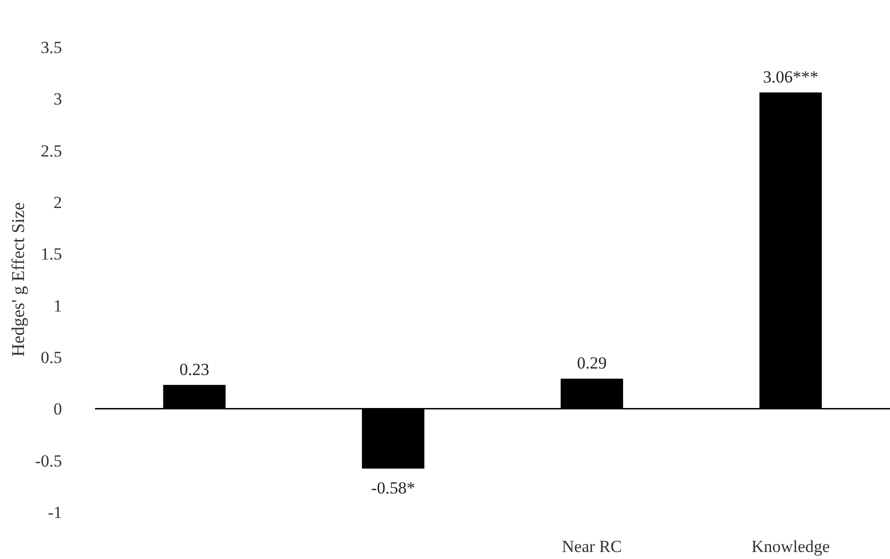 The image size is (890, 559). I want to click on y-tick-label: 0.5, so click(51, 357).